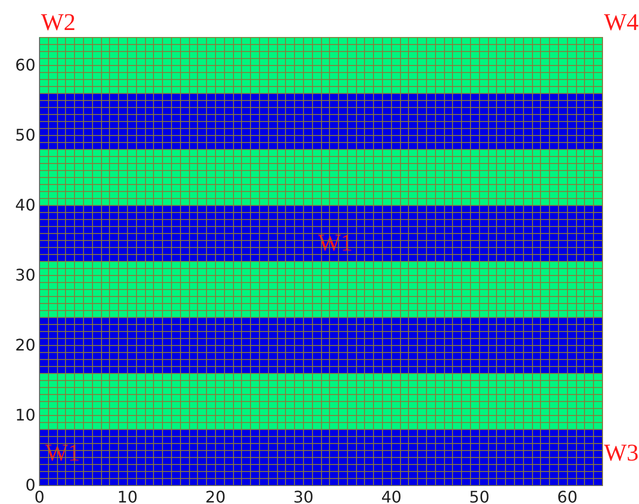 The height and width of the screenshot is (504, 639). Describe the element at coordinates (25, 415) in the screenshot. I see `y-tick-label: 10` at that location.